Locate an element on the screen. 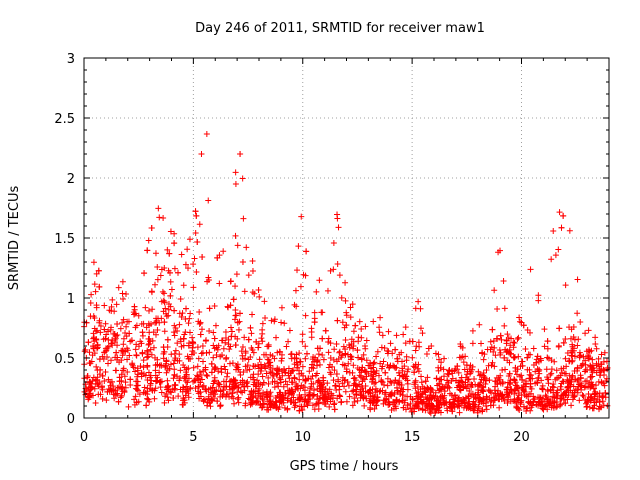 The height and width of the screenshot is (480, 640). y-tick-label: 1.5 is located at coordinates (64, 239).